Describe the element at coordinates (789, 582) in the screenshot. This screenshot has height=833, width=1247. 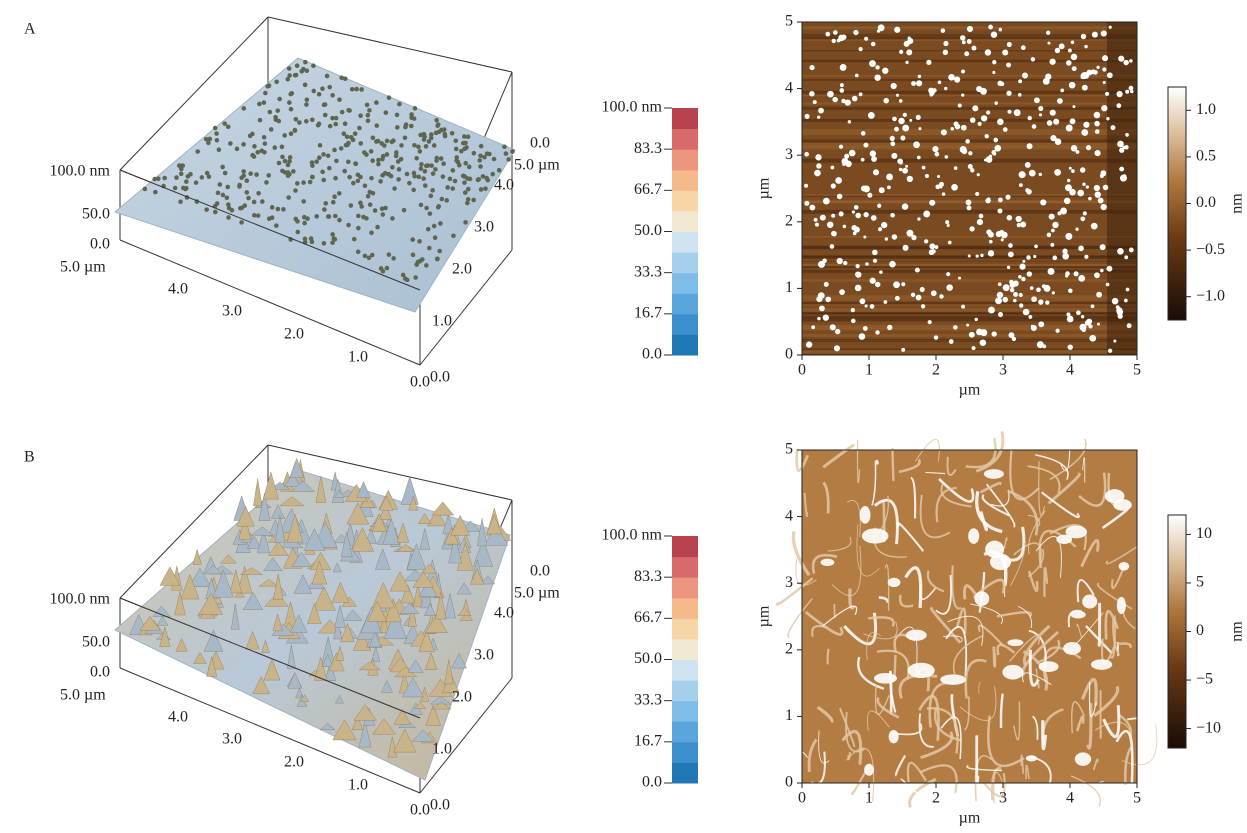
I see `y-tick-label: 3` at that location.